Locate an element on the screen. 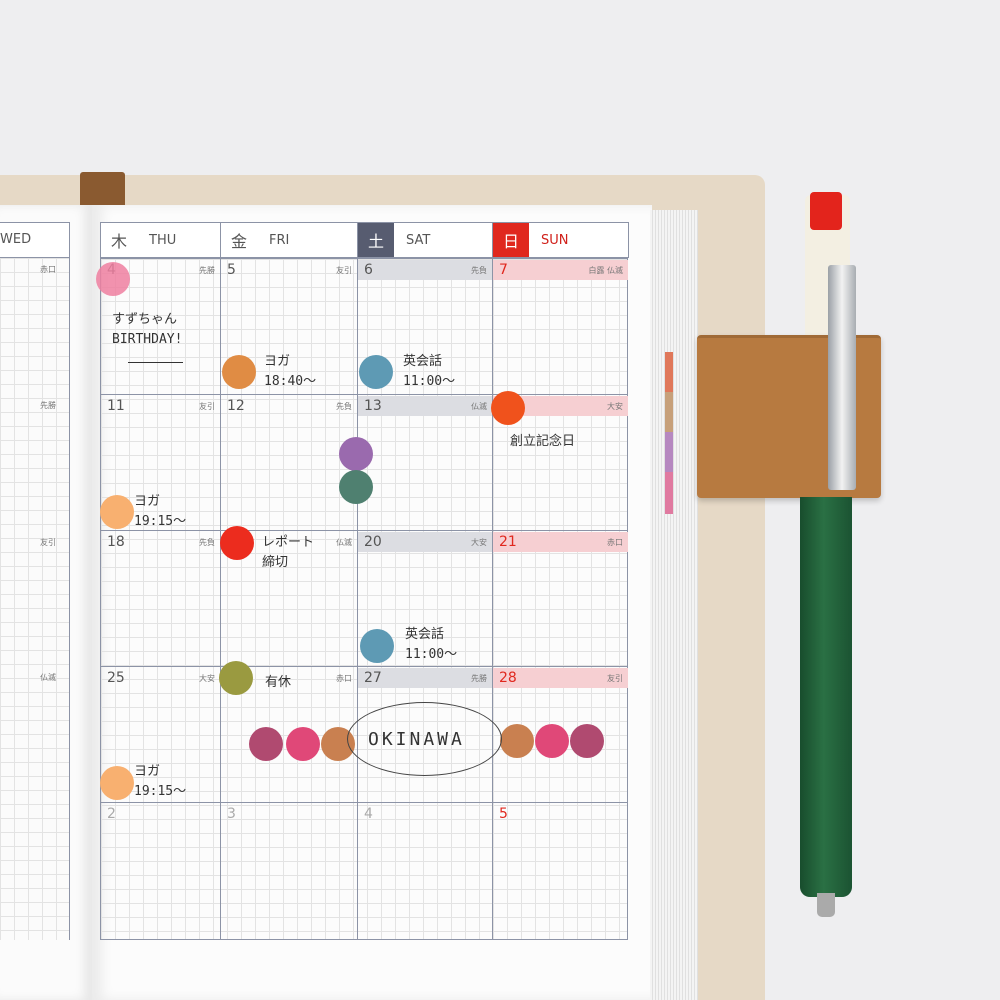 Image resolution: width=1000 pixels, height=1000 pixels. bookmark-tab is located at coordinates (102, 190).